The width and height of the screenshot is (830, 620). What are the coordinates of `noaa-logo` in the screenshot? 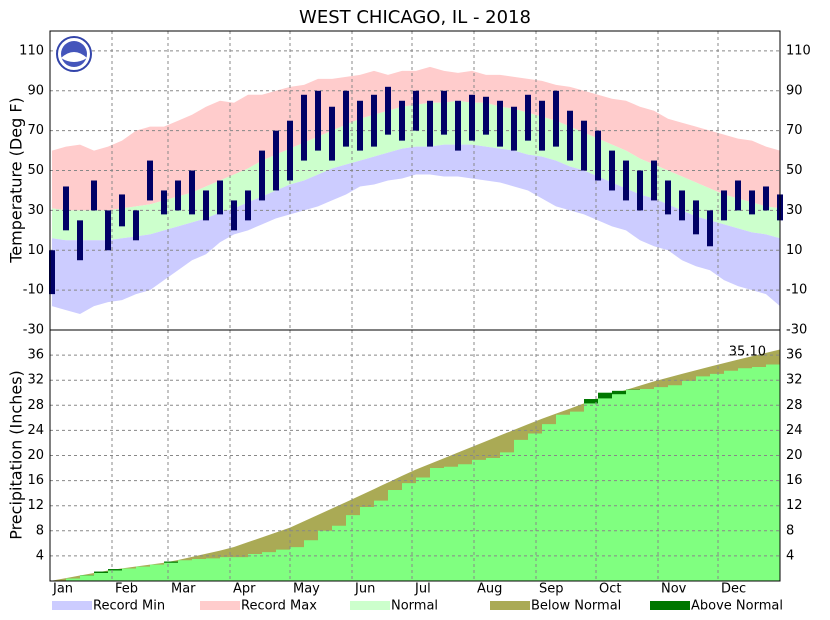 It's located at (74, 54).